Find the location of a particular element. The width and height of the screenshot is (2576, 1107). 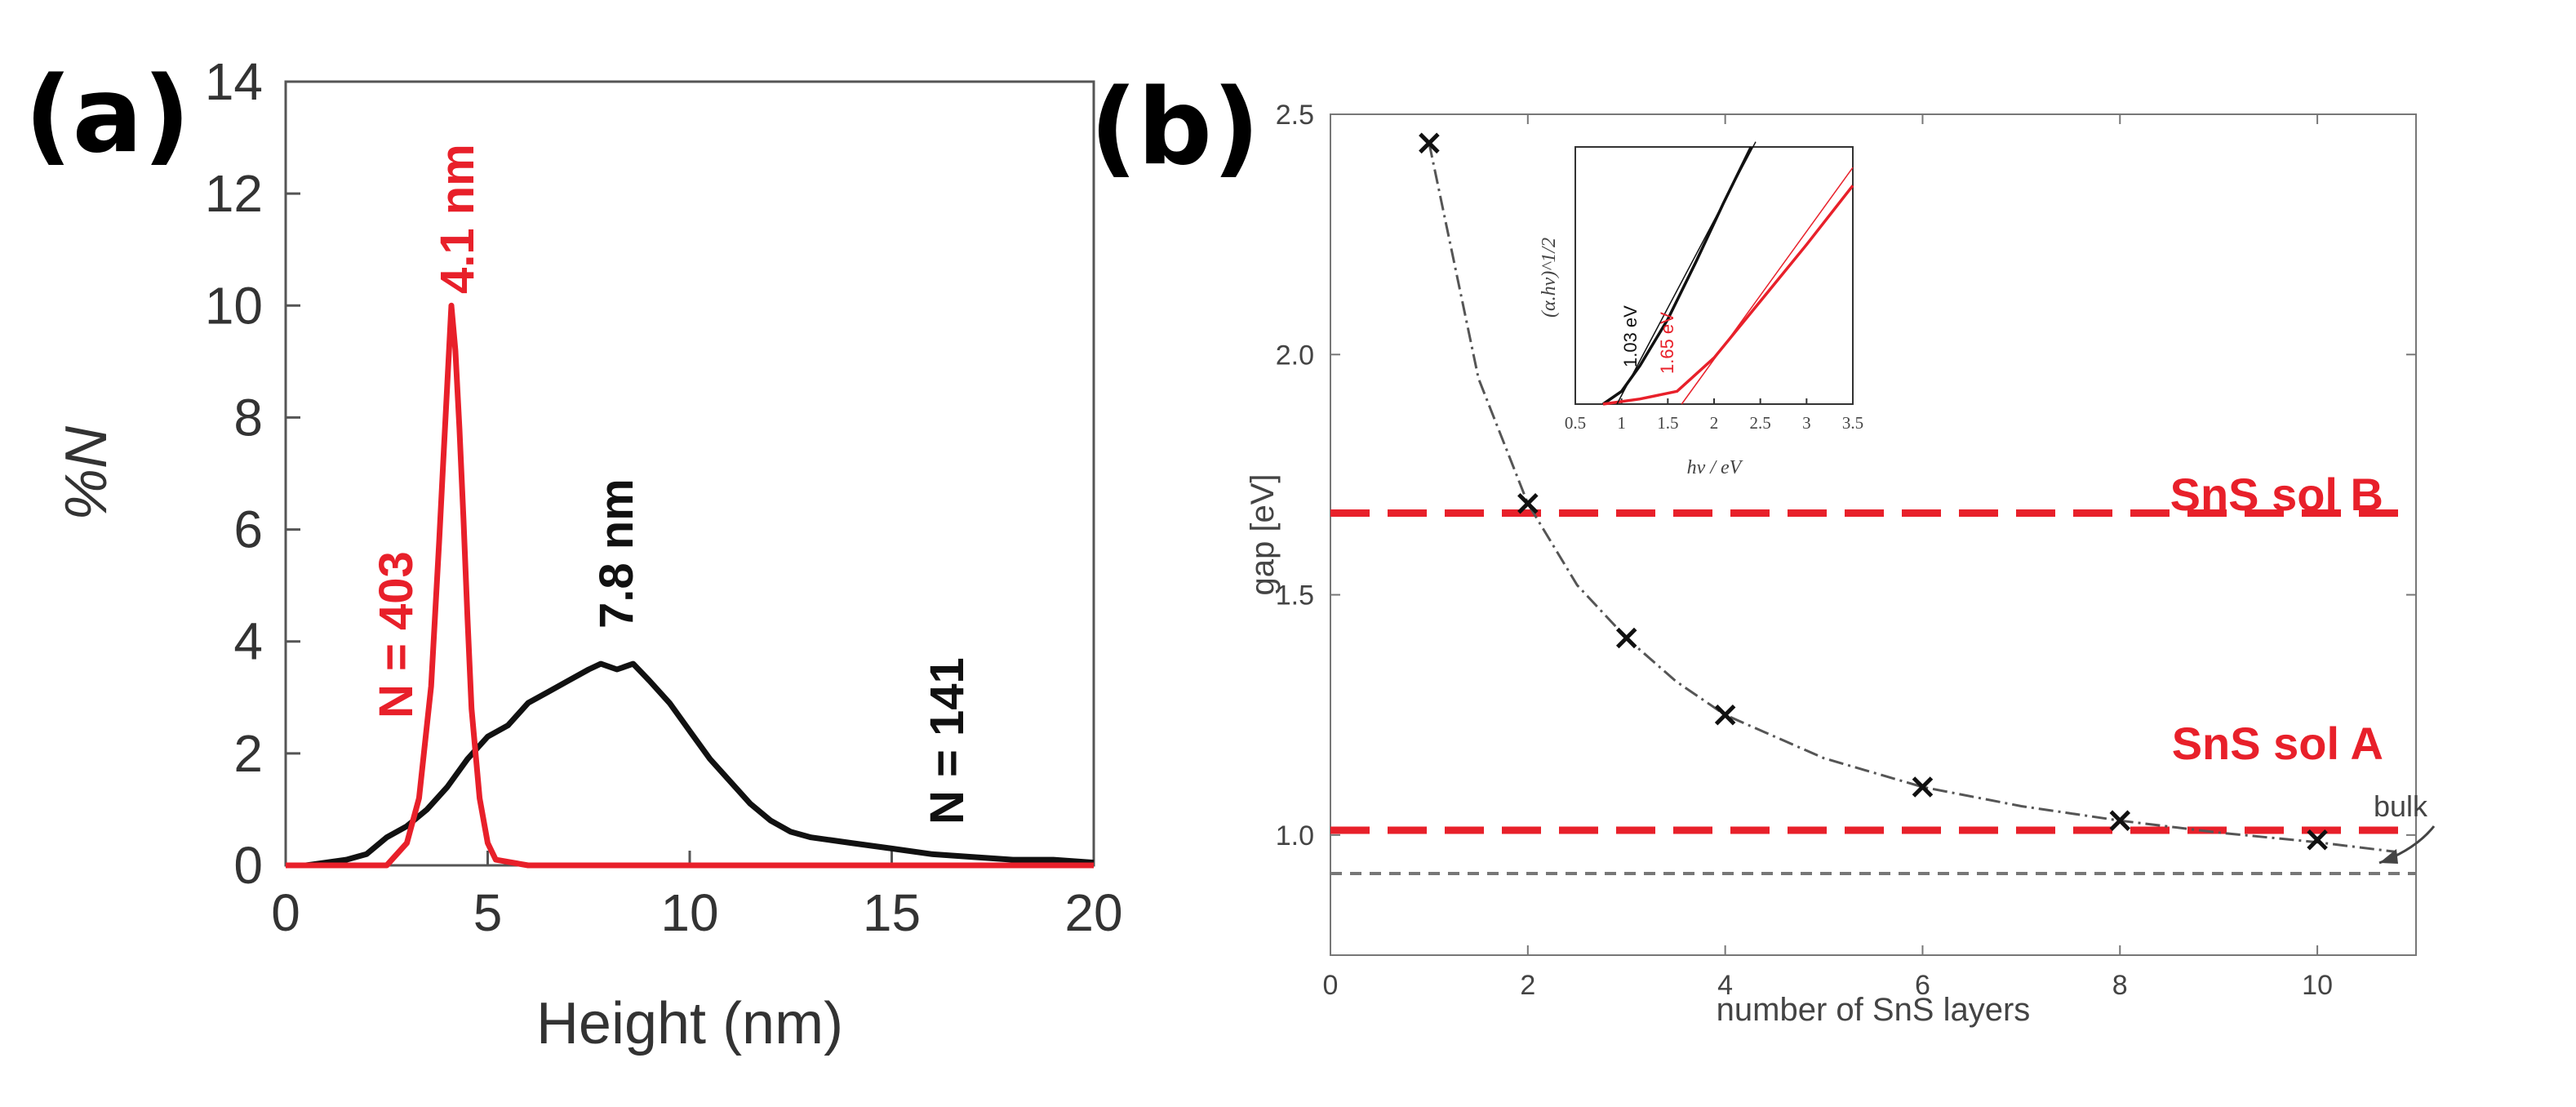

y-tick-label: 2.5 is located at coordinates (1295, 115).